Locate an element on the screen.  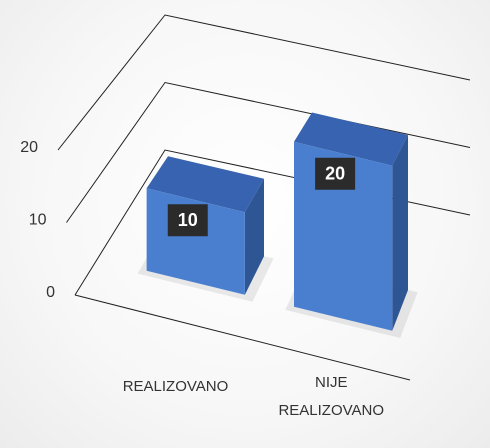
x-tick-label: REALIZOVANO is located at coordinates (175, 386).